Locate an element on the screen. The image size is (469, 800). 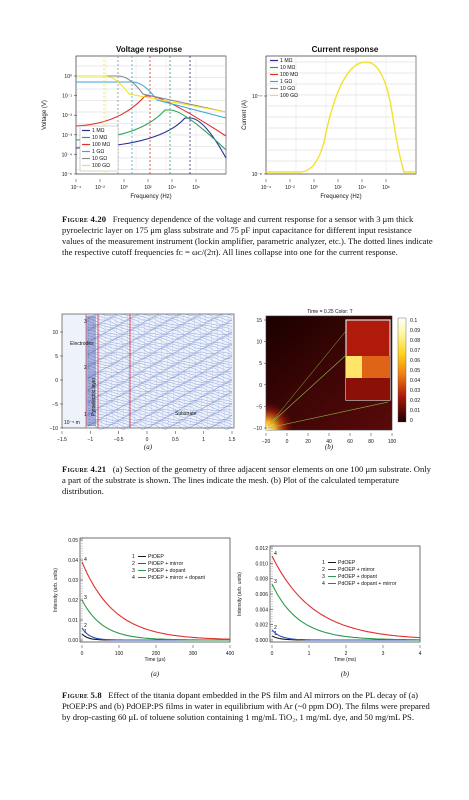
voltage-x-tick: 10² is located at coordinates (148, 188).